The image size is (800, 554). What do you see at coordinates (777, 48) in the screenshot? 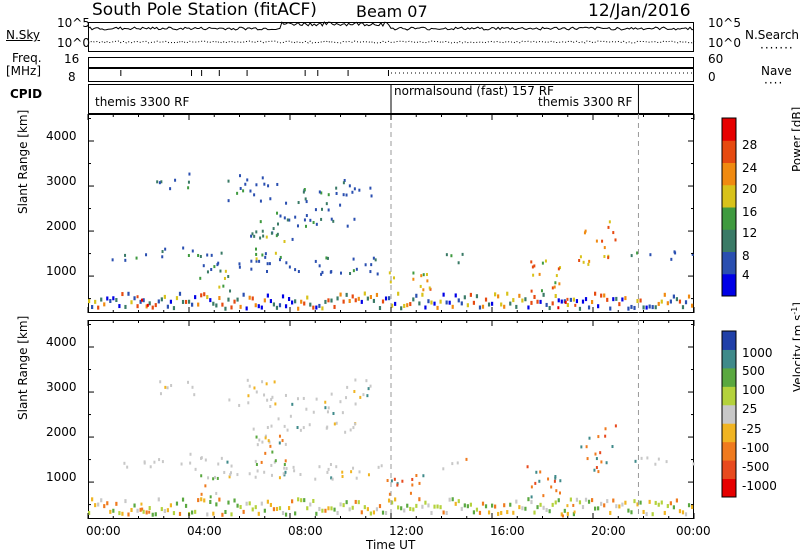
I see `nsearch-dotted-key: ·······` at bounding box center [777, 48].